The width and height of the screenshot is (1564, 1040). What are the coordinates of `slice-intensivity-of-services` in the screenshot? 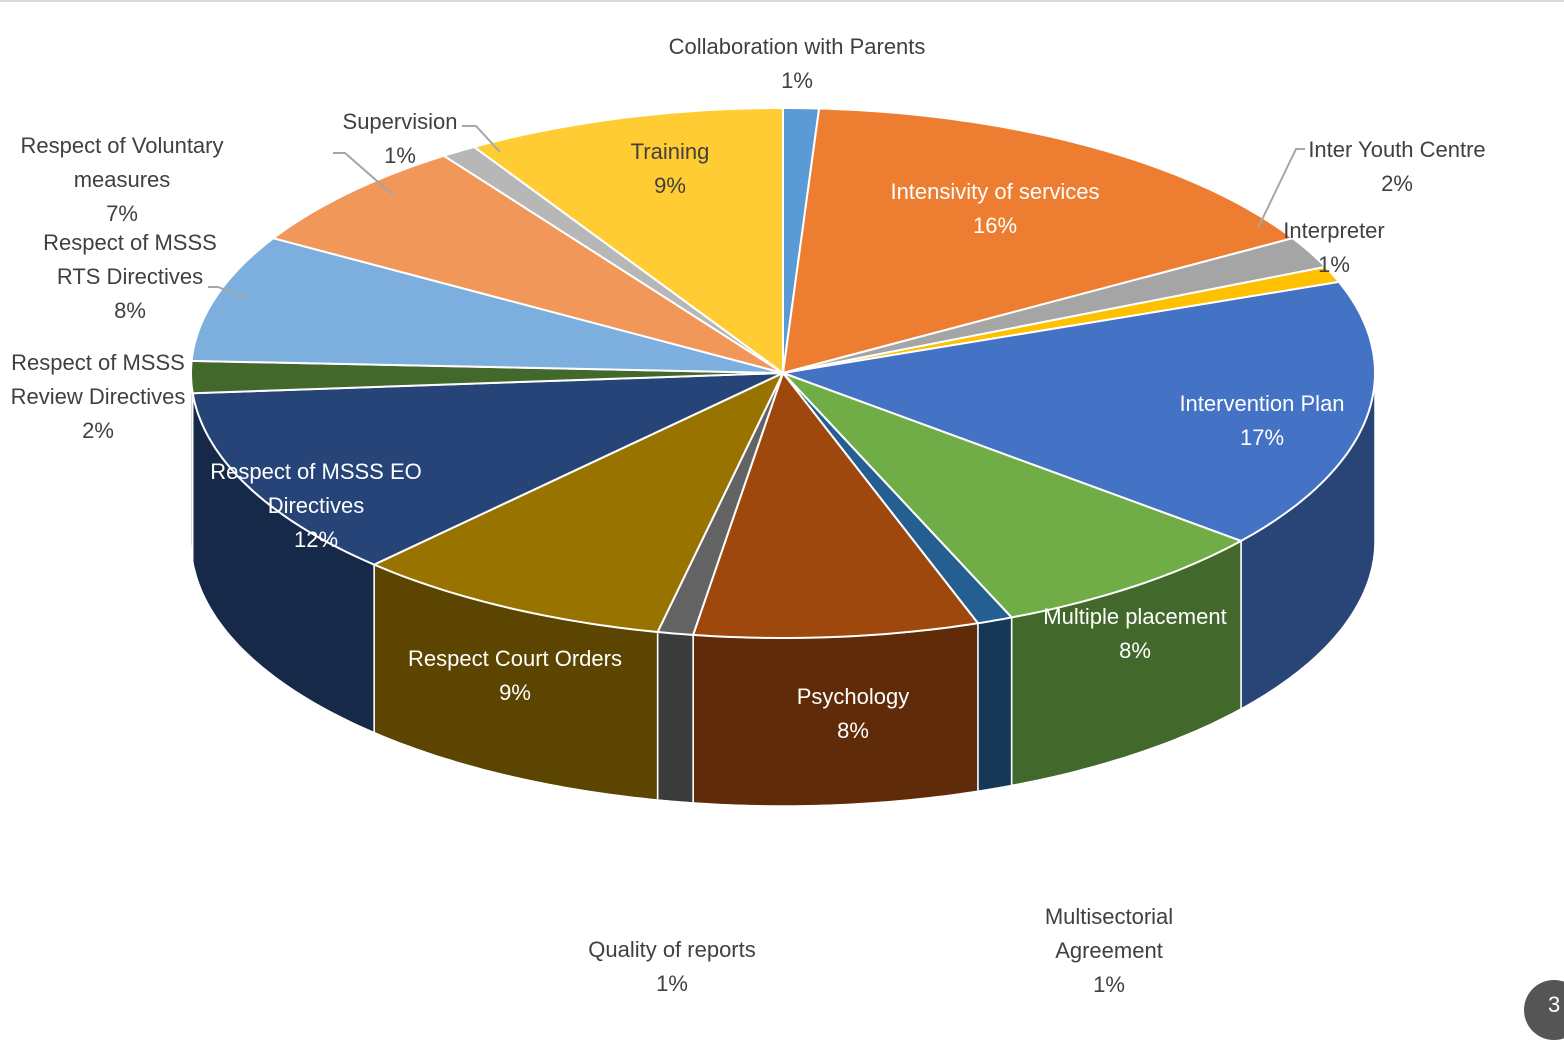 It's located at (1038, 241).